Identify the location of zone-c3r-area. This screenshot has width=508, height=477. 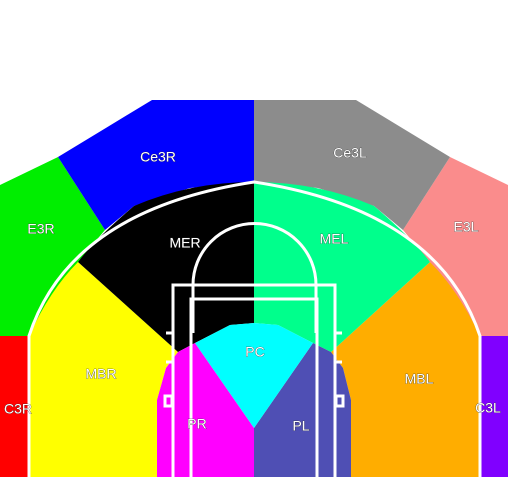
(14, 406).